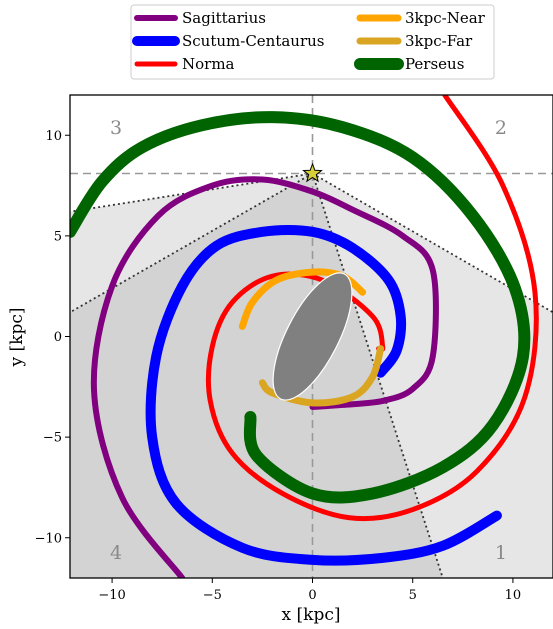  What do you see at coordinates (224, 18) in the screenshot?
I see `legend-label-sagittarius: Sagittarius` at bounding box center [224, 18].